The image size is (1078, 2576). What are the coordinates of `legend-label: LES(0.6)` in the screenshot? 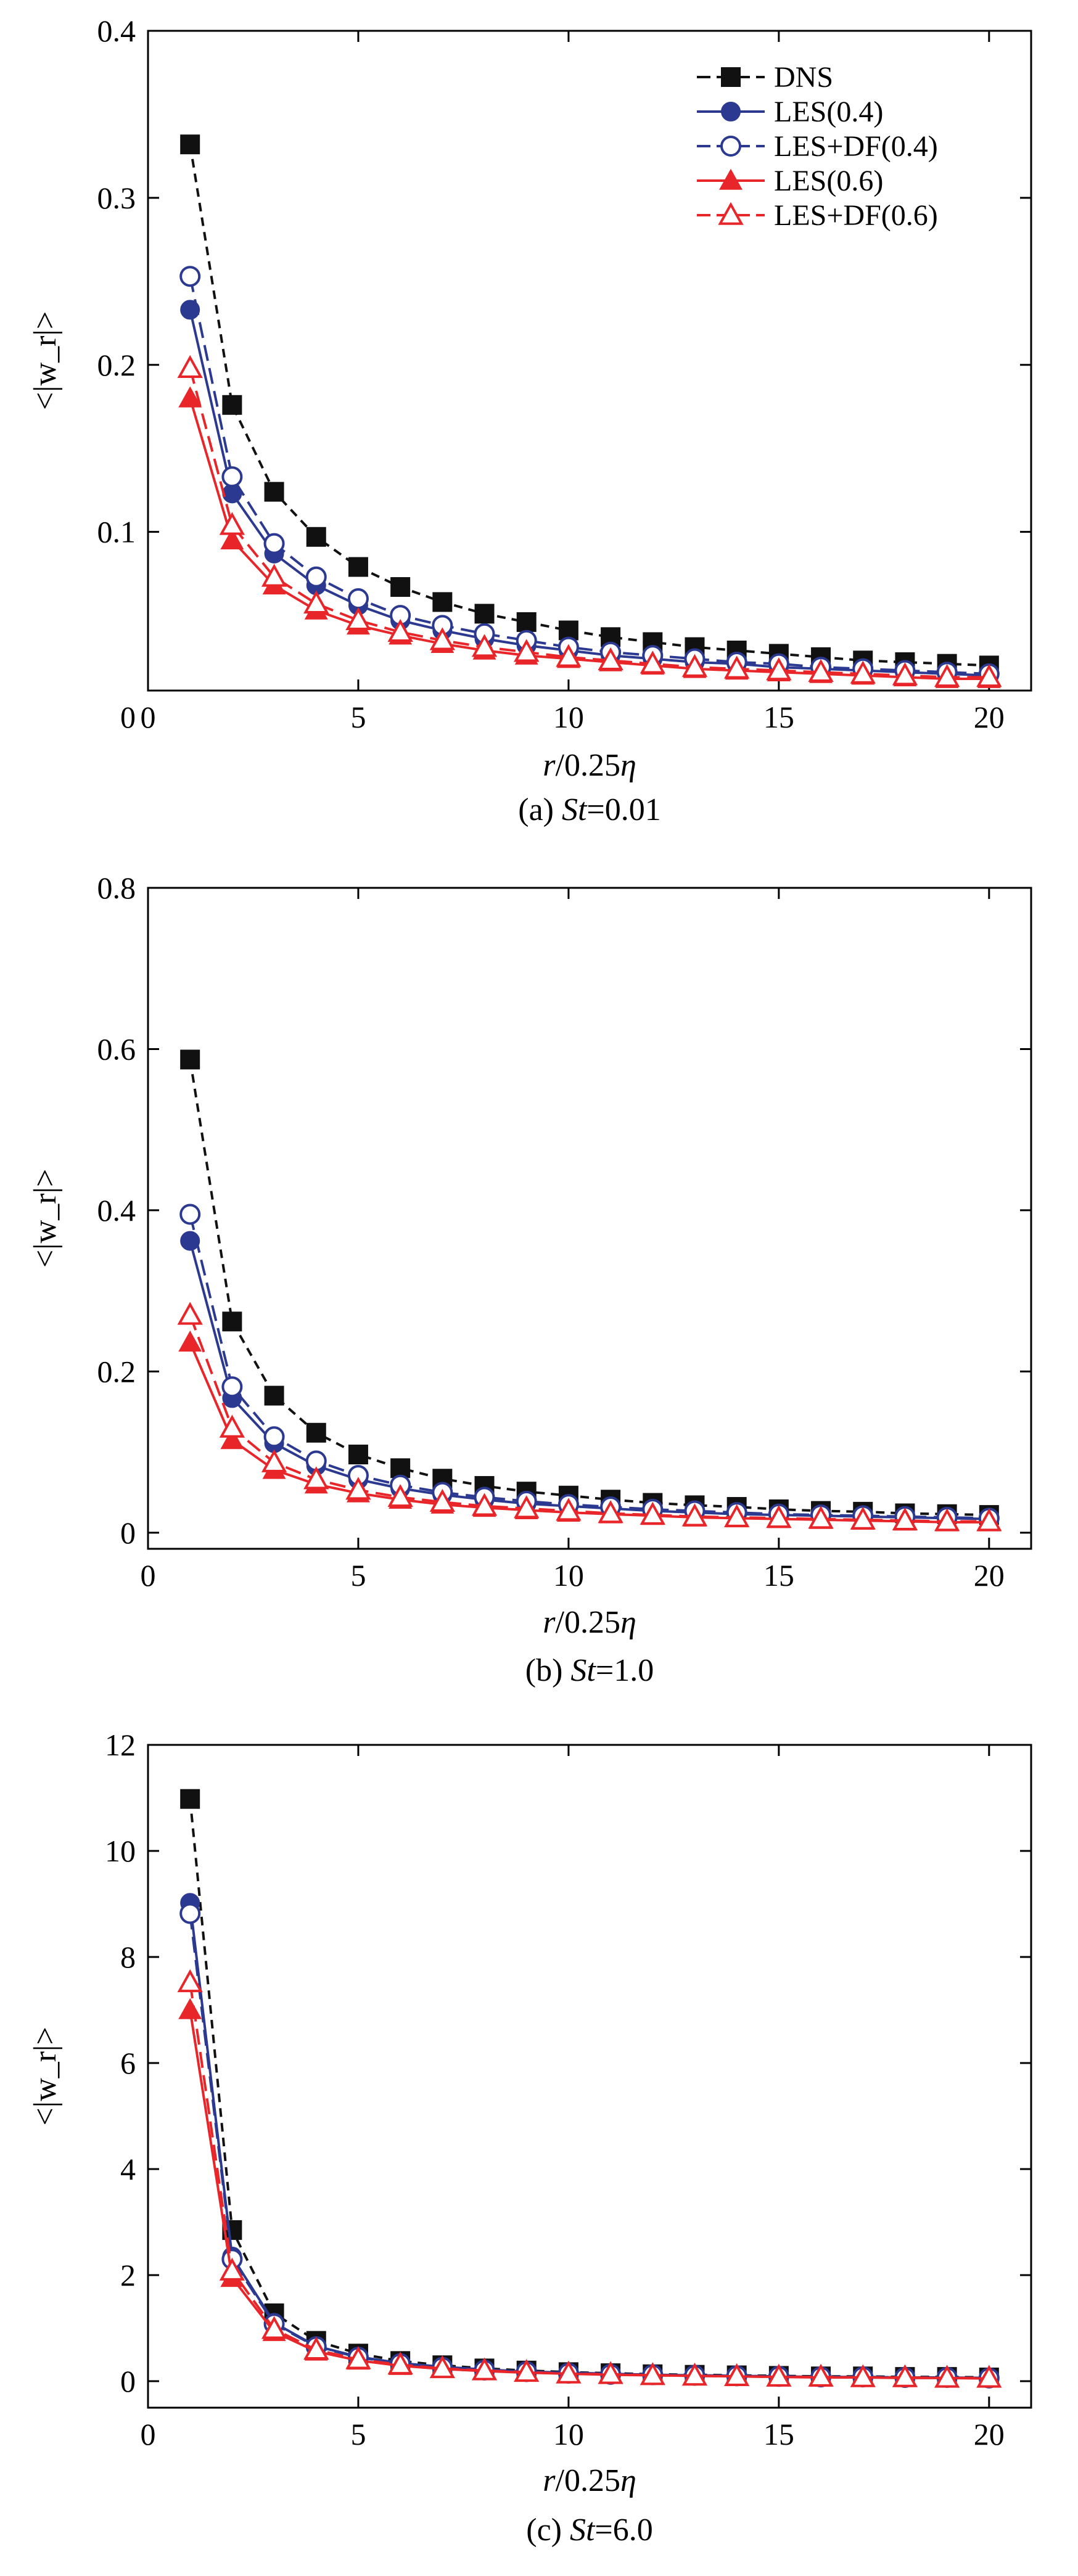 It's located at (828, 181).